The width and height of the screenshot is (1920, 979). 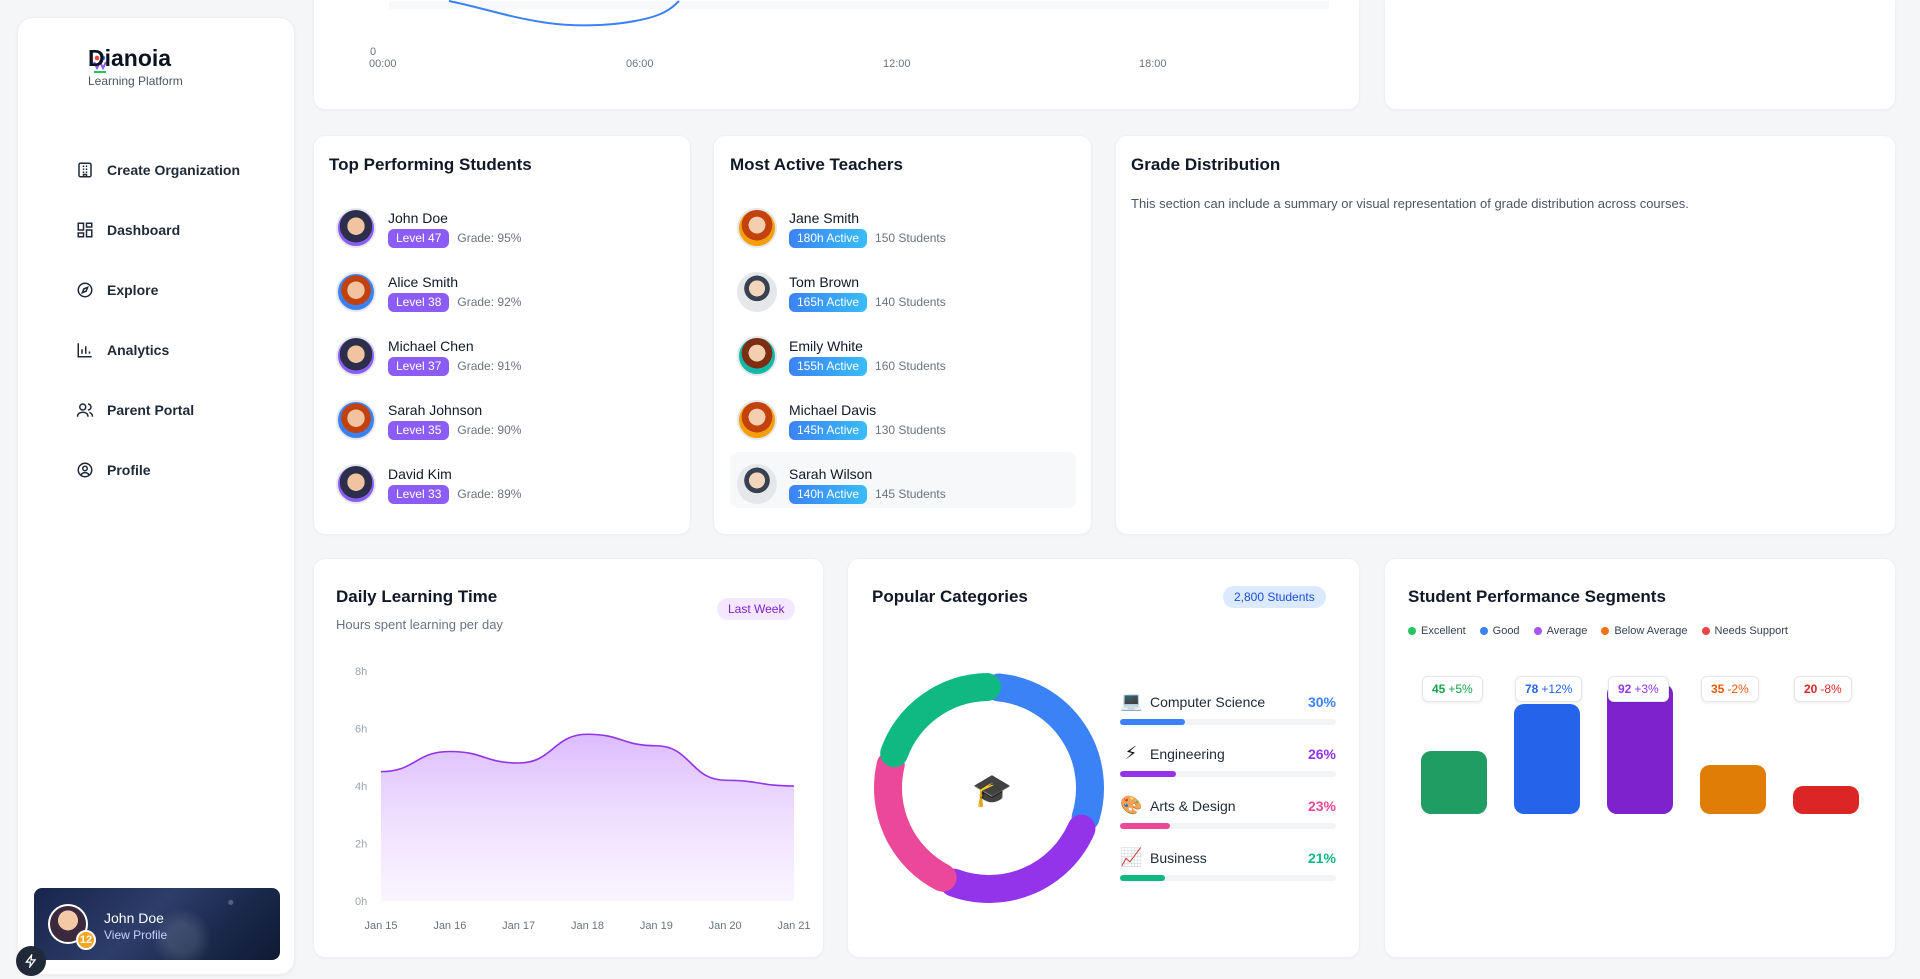 I want to click on palette-icon: 🎨, so click(x=1131, y=805).